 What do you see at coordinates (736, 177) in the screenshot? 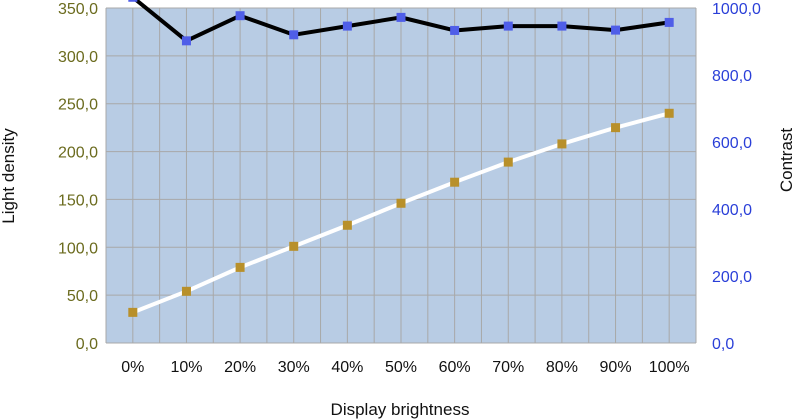
I see `right-axis-ticks: 0,0 200,0 400,0 600,0 800,0 1000,0` at bounding box center [736, 177].